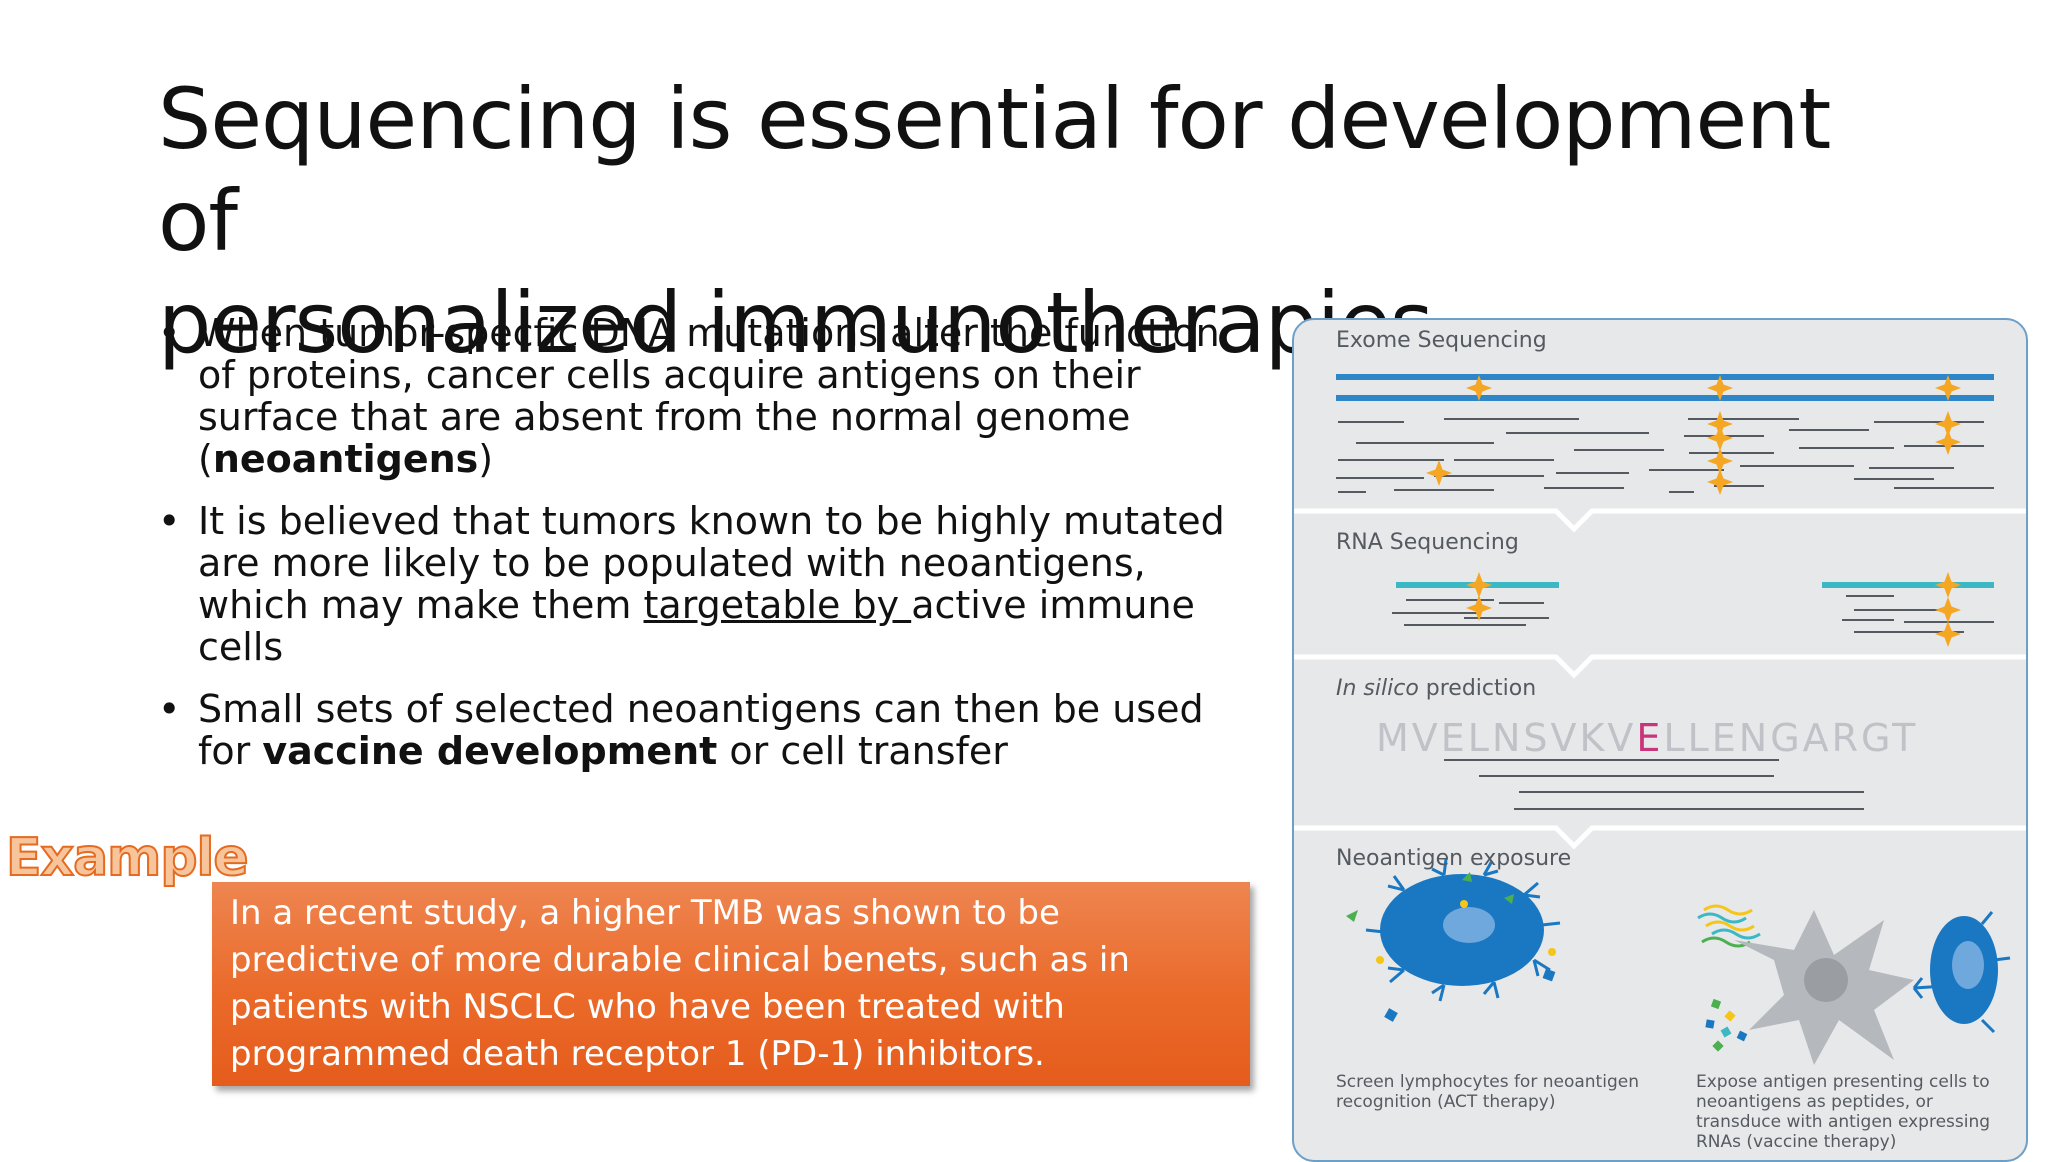 This screenshot has width=2048, height=1162. Describe the element at coordinates (1477, 688) in the screenshot. I see `panel-label-insilico-rest: prediction` at that location.